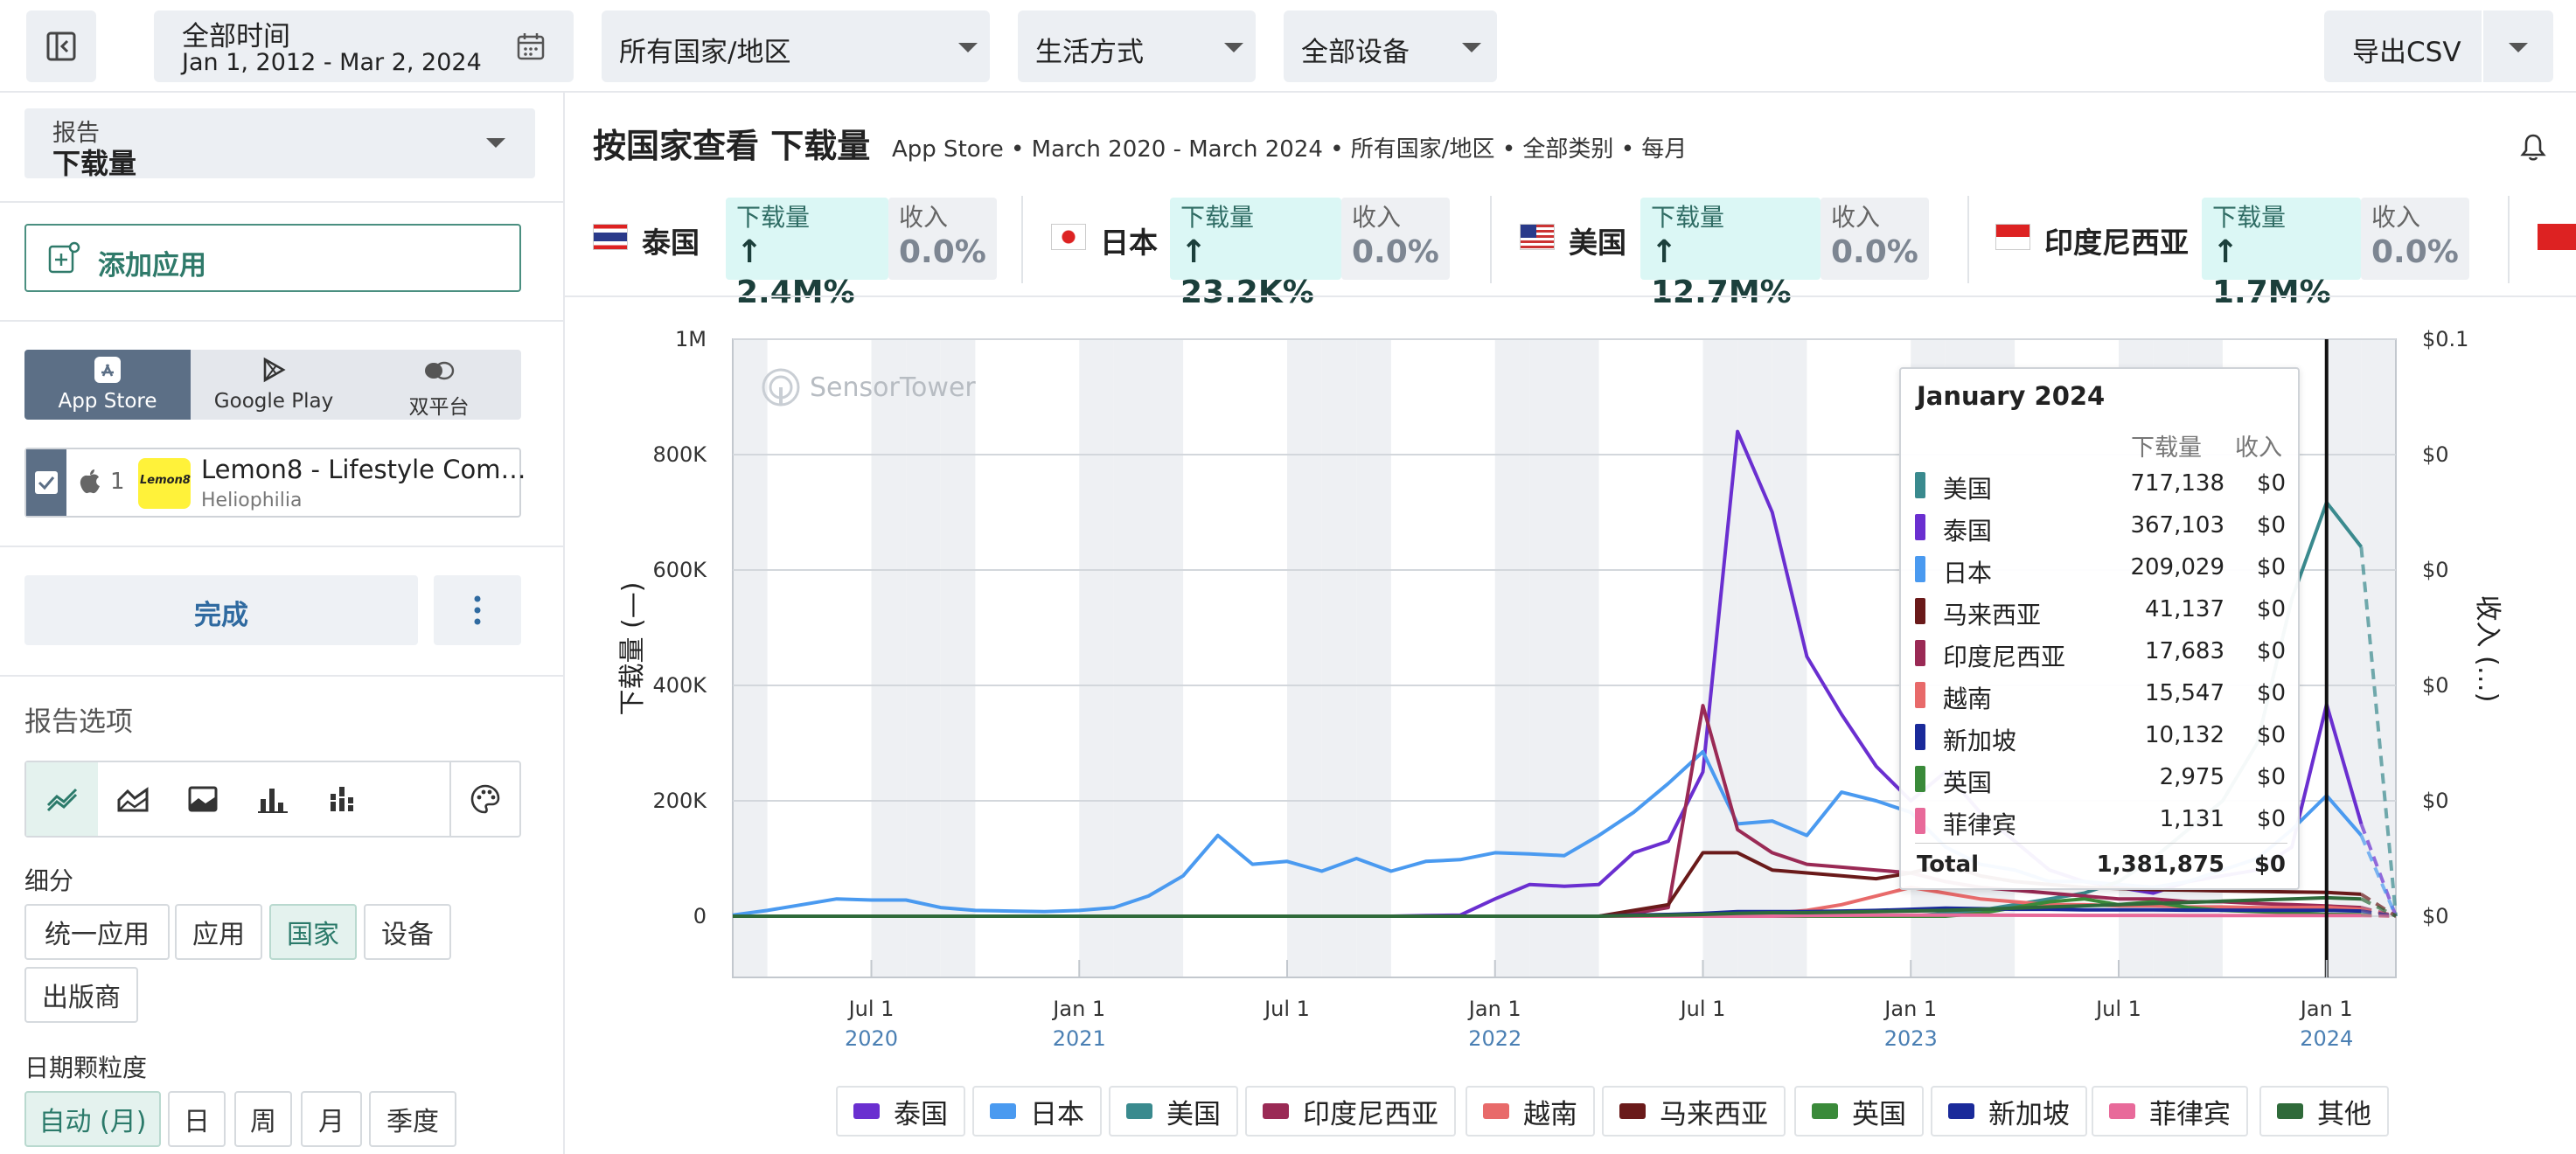 This screenshot has height=1154, width=2576. I want to click on more-options-button, so click(477, 610).